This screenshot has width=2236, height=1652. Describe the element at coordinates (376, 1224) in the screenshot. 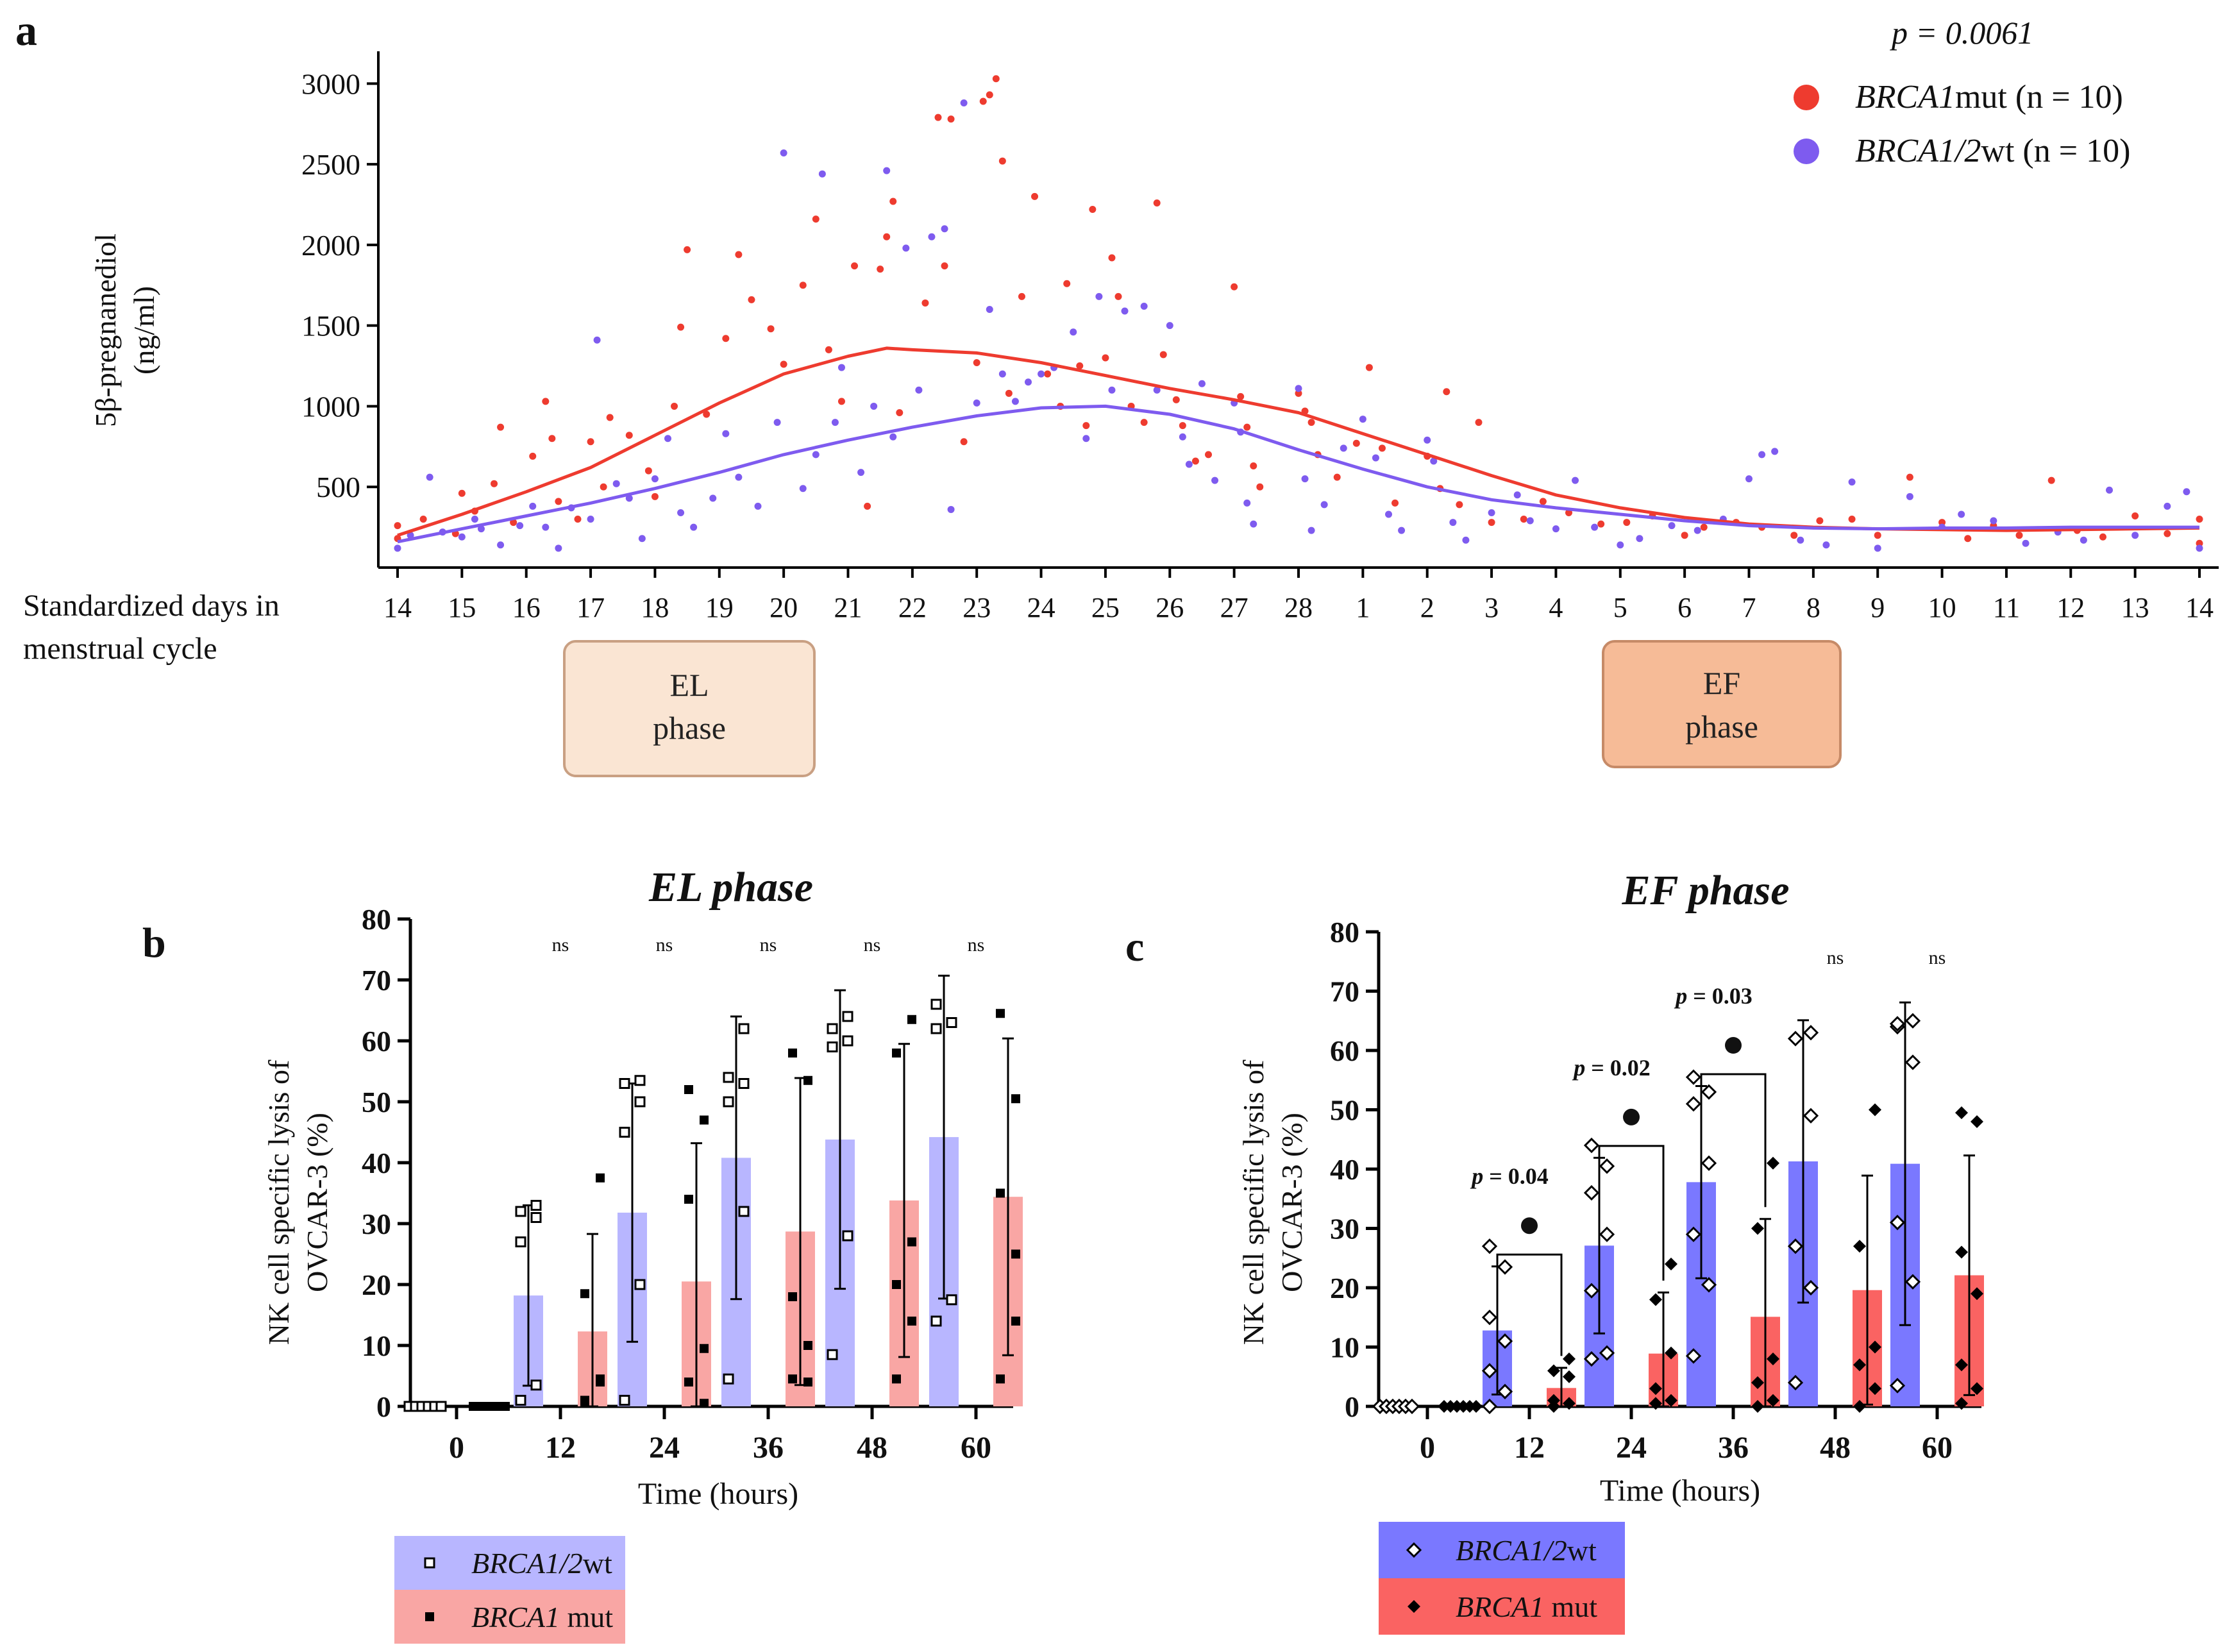

I see `chart-b-ytick-label-3: 30` at that location.